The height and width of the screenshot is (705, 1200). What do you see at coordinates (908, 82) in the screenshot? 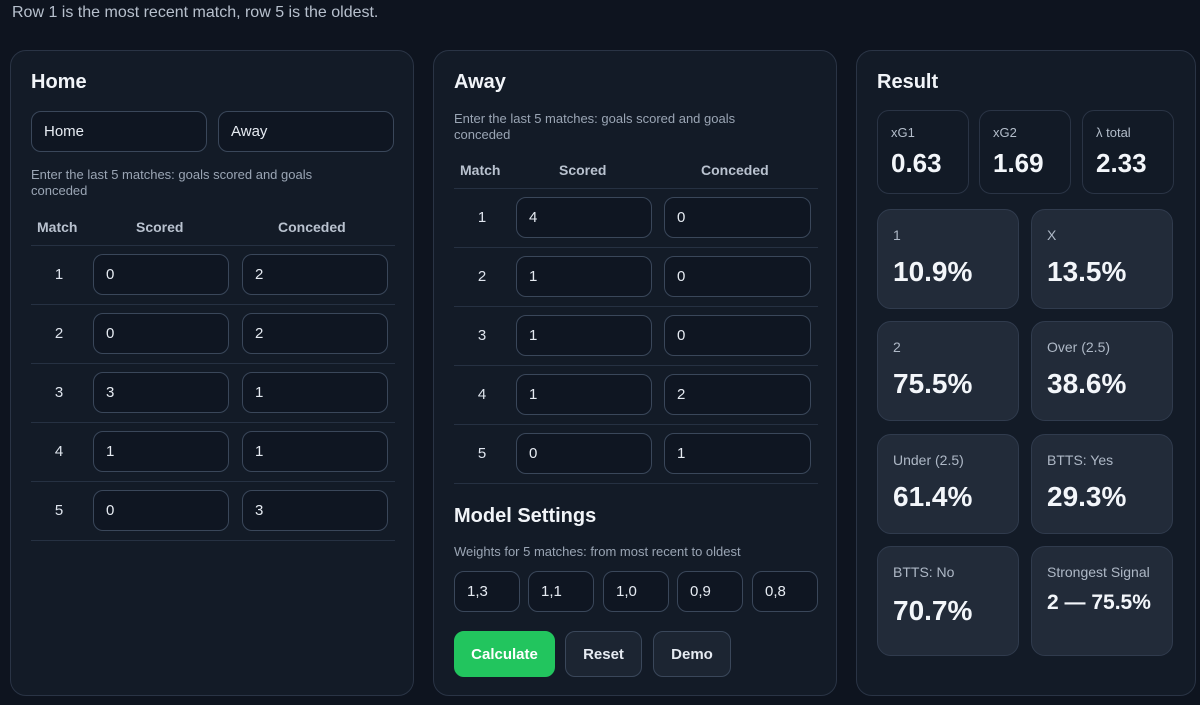
I see `result-title: Result` at bounding box center [908, 82].